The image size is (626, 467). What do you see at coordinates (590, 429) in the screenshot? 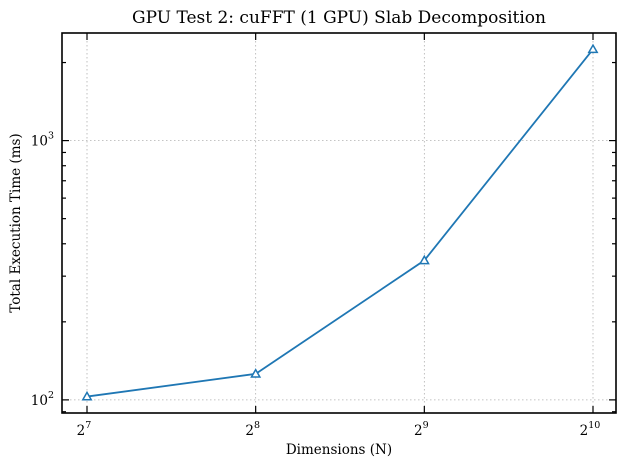
I see `x-tick-label: 210` at bounding box center [590, 429].